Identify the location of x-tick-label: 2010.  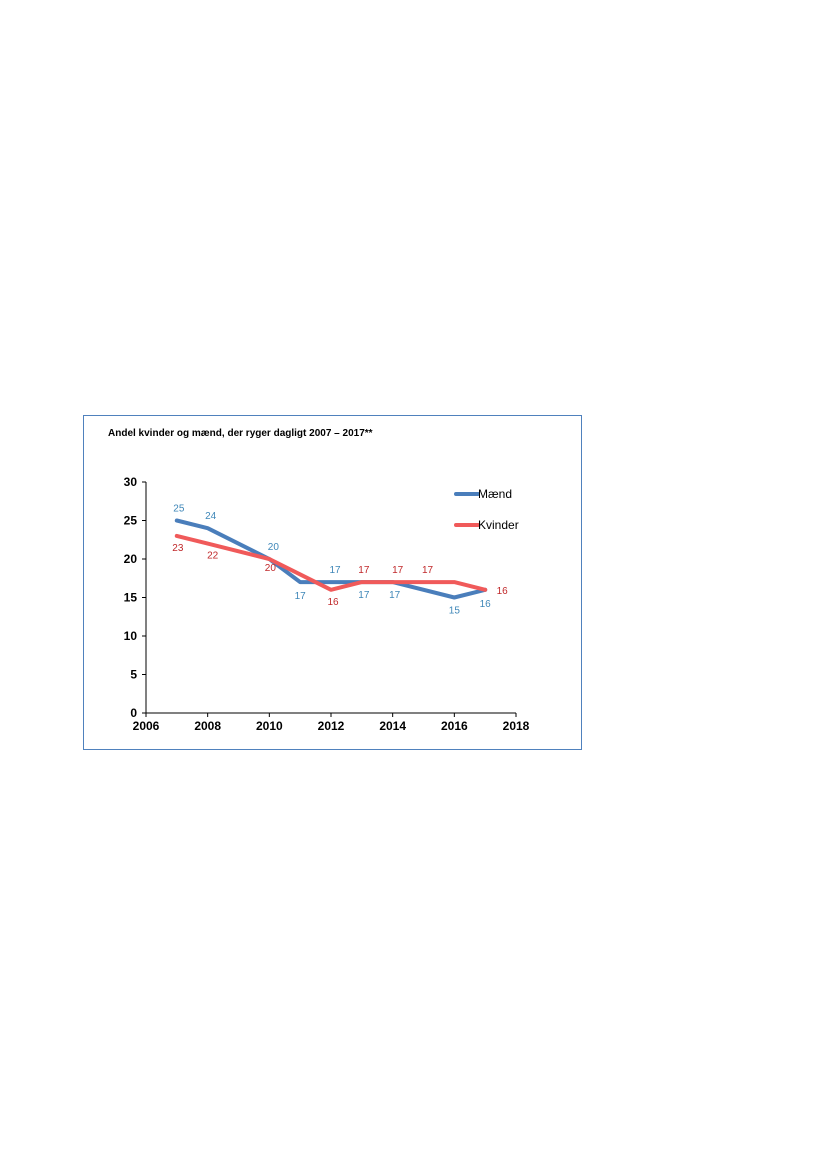
(269, 726).